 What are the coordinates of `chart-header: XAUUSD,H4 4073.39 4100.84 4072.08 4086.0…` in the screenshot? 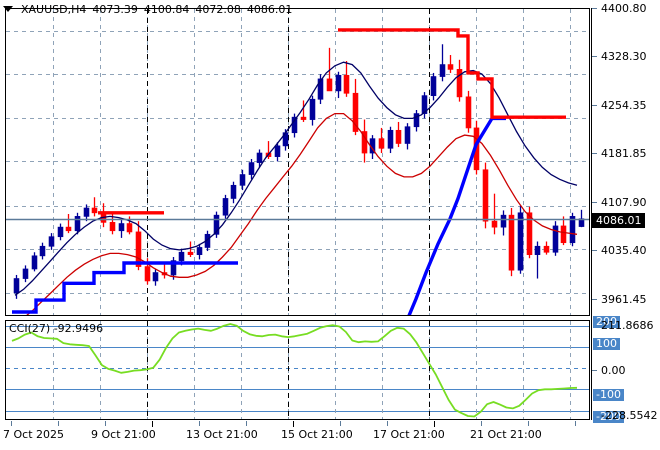 It's located at (330, 9).